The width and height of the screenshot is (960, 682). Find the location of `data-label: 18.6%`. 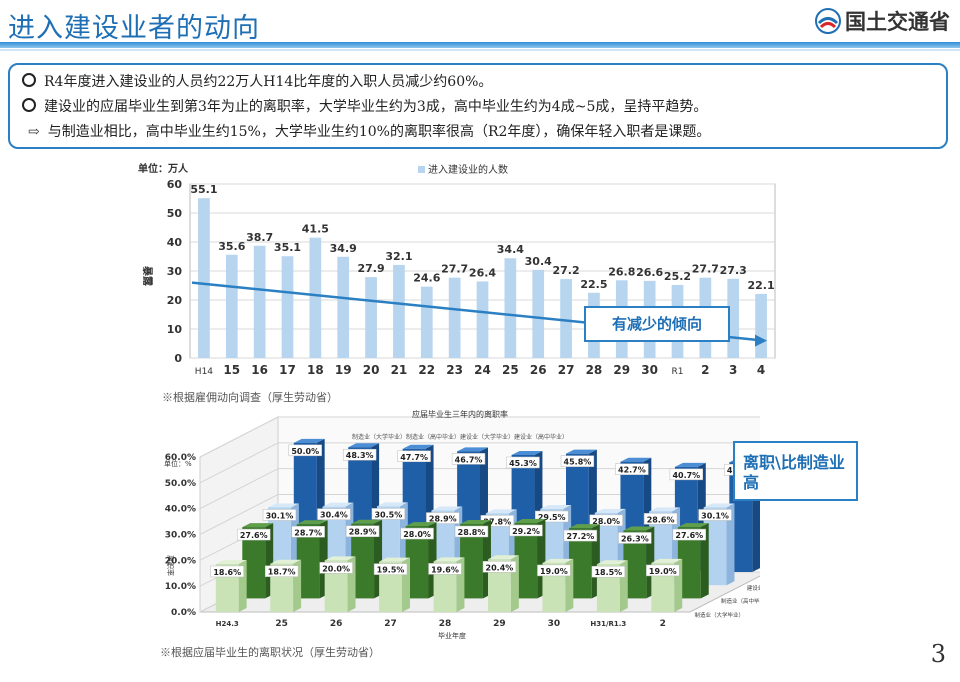

data-label: 18.6% is located at coordinates (227, 572).